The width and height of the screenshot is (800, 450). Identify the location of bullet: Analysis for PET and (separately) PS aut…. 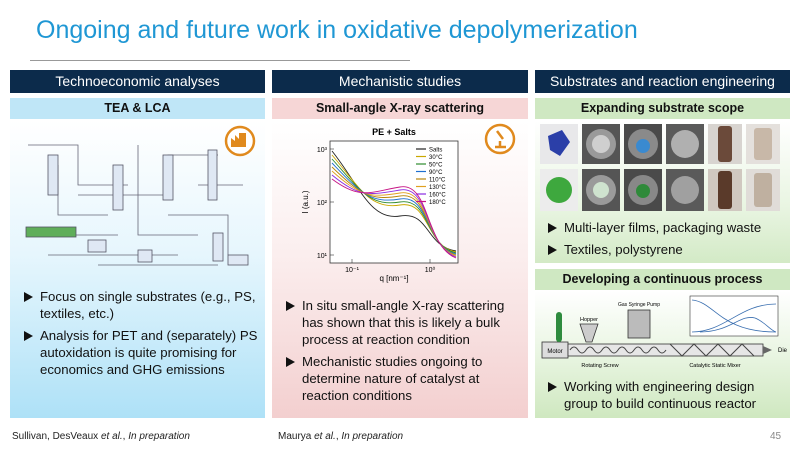
(142, 352).